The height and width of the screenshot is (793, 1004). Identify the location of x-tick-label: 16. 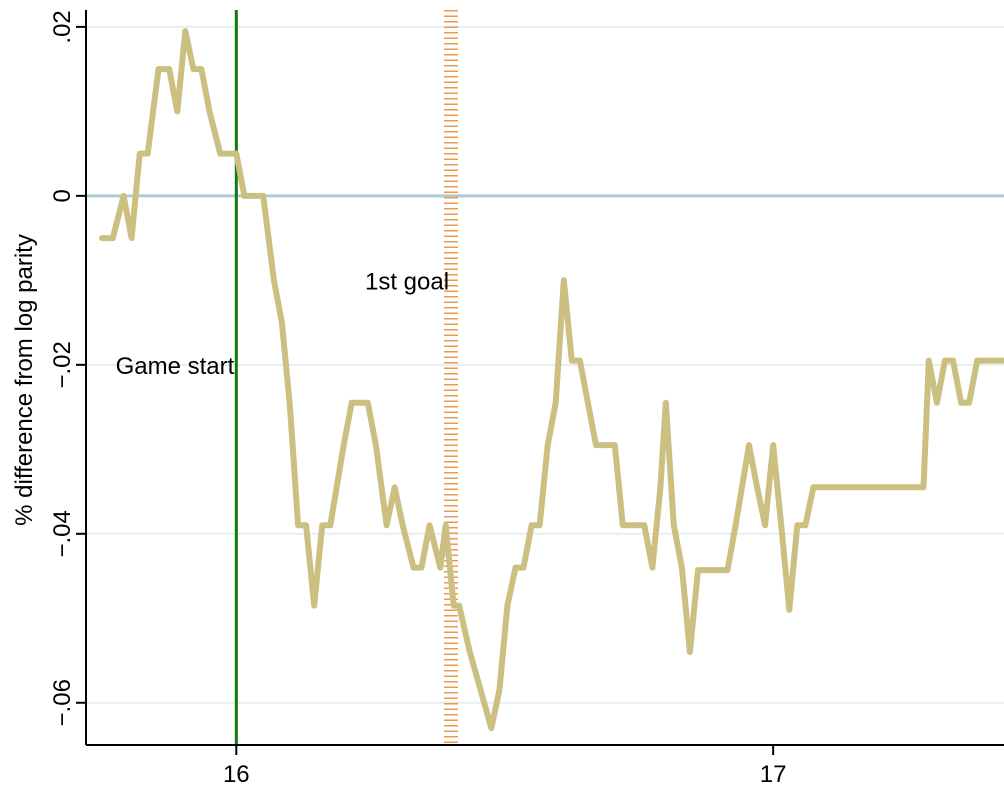
(236, 774).